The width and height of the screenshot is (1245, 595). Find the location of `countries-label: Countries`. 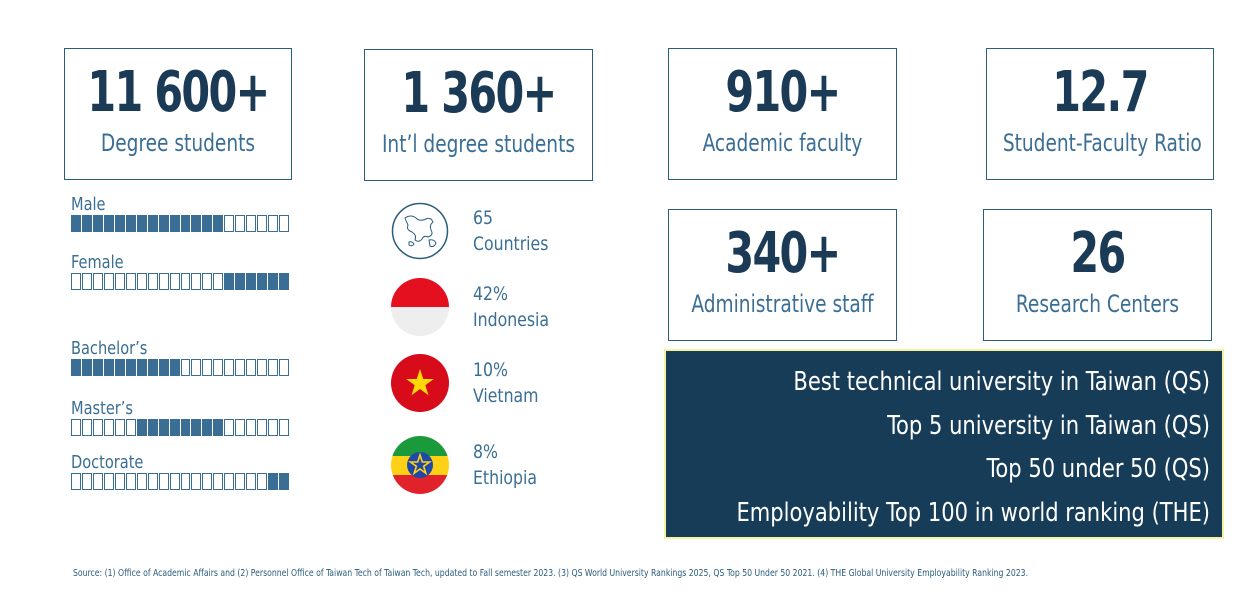

countries-label: Countries is located at coordinates (511, 244).